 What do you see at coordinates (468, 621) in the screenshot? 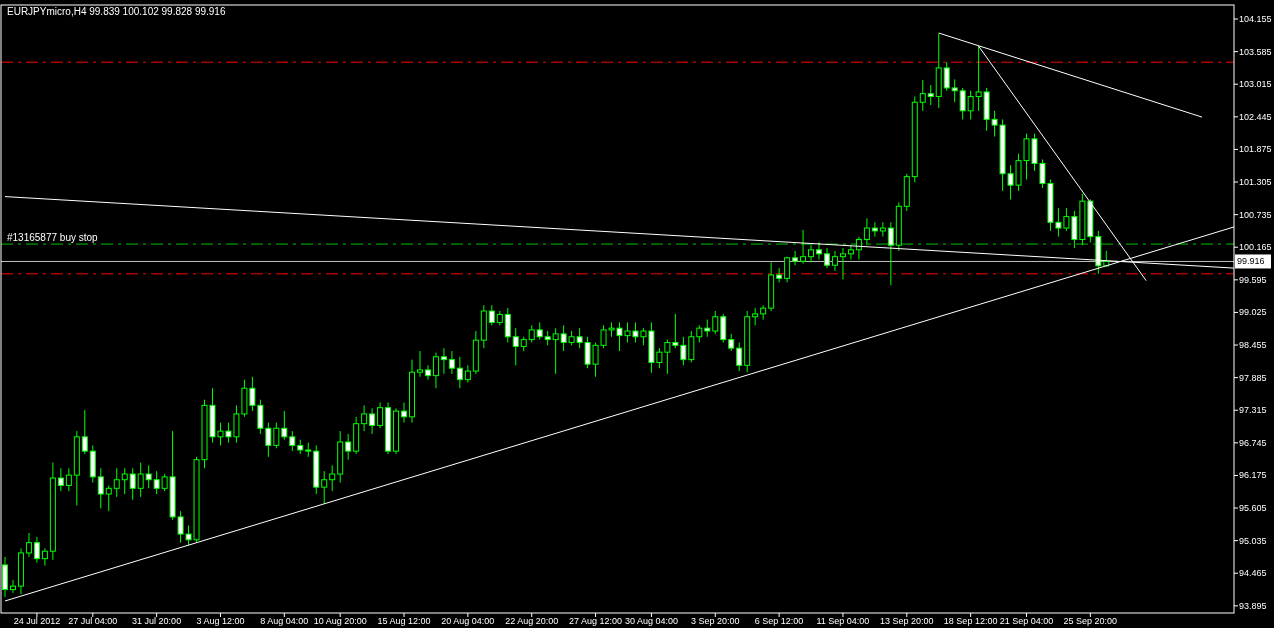
I see `x-tick-label: 20 Aug 04:00` at bounding box center [468, 621].